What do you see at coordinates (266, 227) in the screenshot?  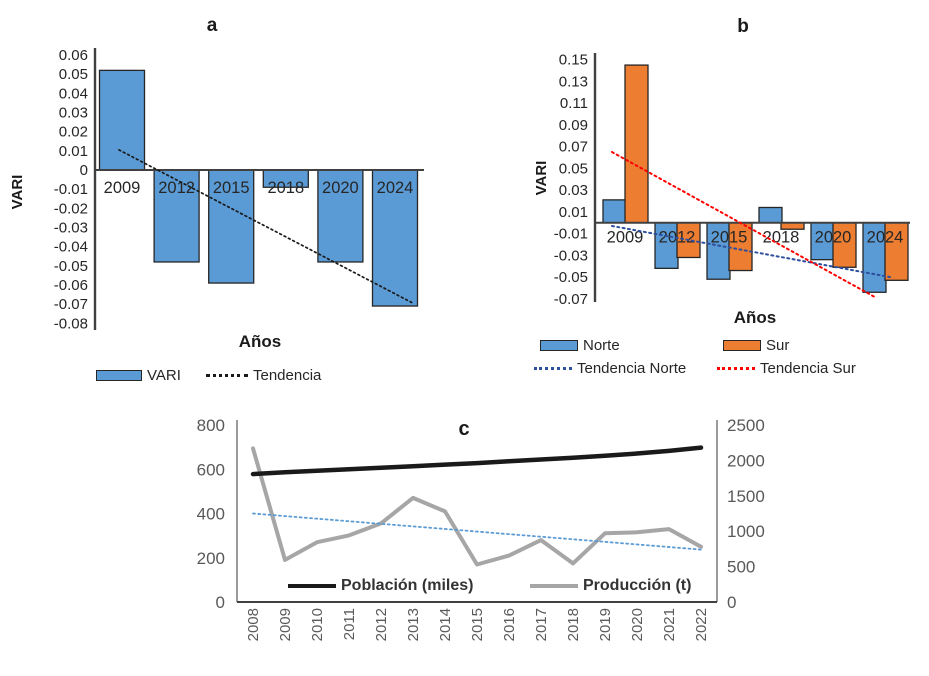 I see `trendline-tendencia` at bounding box center [266, 227].